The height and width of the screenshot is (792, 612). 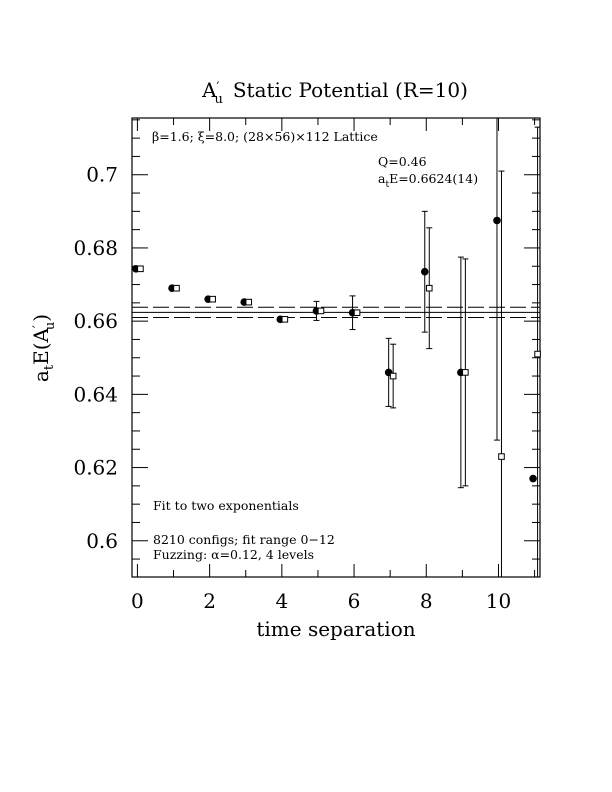 What do you see at coordinates (426, 601) in the screenshot?
I see `x-tick-label: 8` at bounding box center [426, 601].